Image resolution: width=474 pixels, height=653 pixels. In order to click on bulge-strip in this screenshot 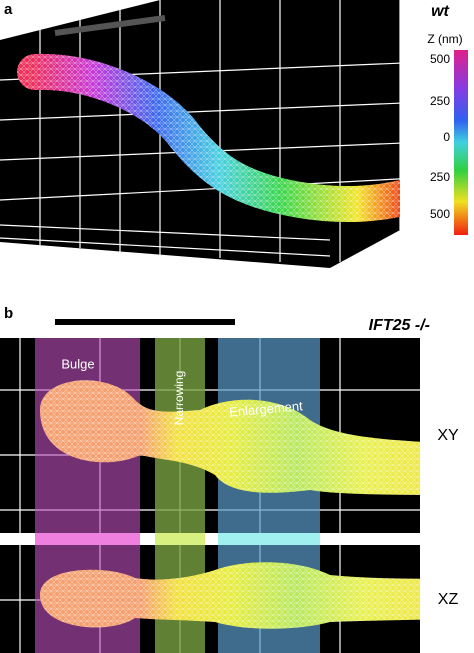, I will do `click(87, 539)`.